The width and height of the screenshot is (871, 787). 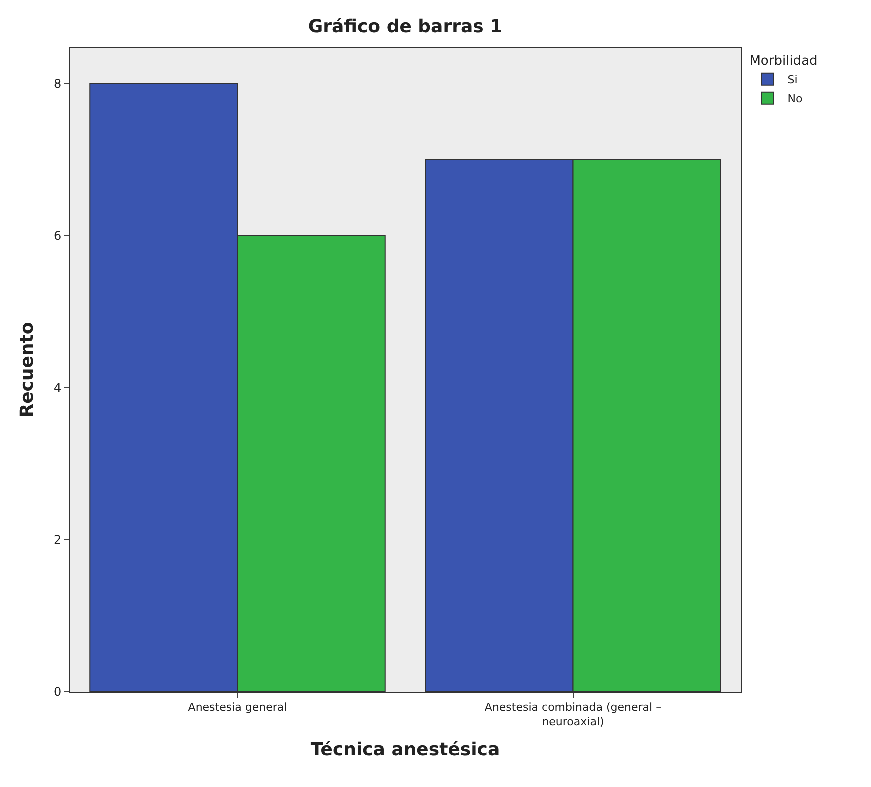 I want to click on chart-title: Gráfico de barras 1, so click(x=405, y=27).